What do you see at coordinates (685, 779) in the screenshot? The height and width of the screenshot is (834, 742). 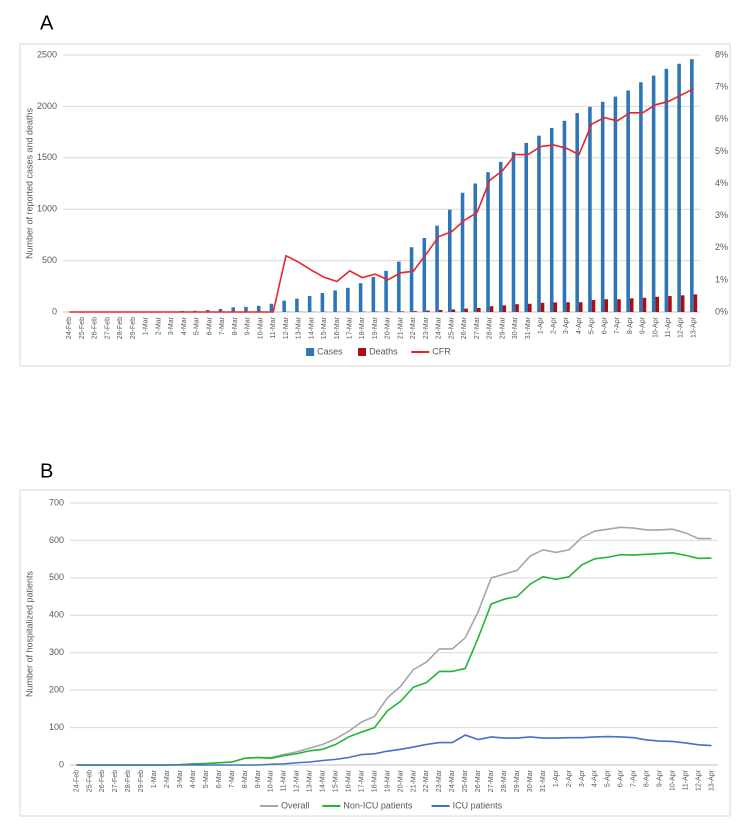 I see `x-tick-label: 11-Apr` at bounding box center [685, 779].